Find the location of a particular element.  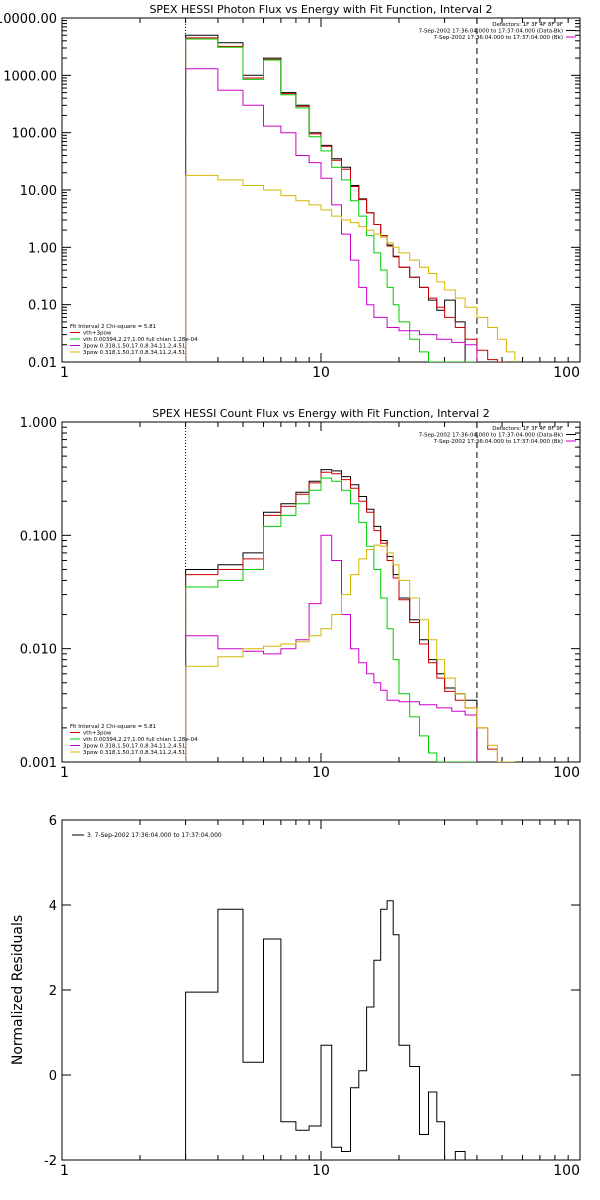

y-tick-label: 1.00 is located at coordinates (42, 248).